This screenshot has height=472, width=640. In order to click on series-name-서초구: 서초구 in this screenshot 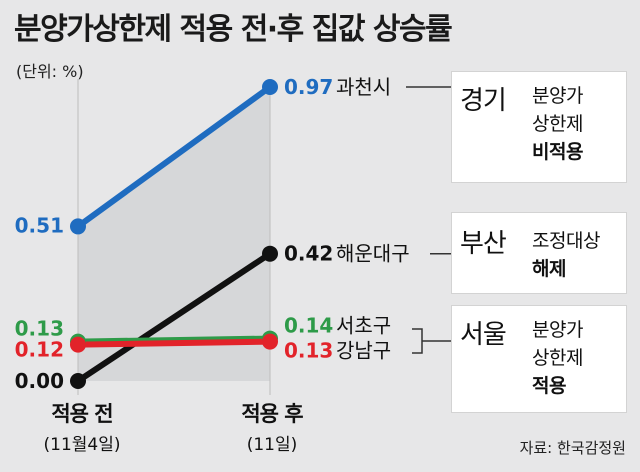, I will do `click(363, 326)`.